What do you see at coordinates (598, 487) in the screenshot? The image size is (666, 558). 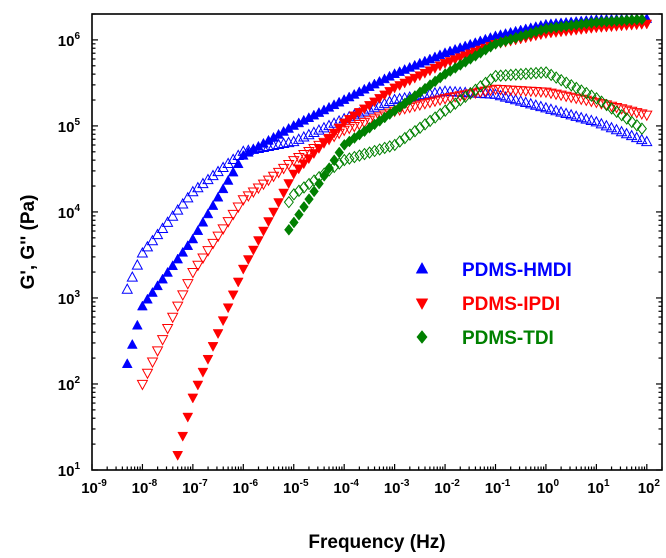 I see `x-tick-label: 10¹` at bounding box center [598, 487].